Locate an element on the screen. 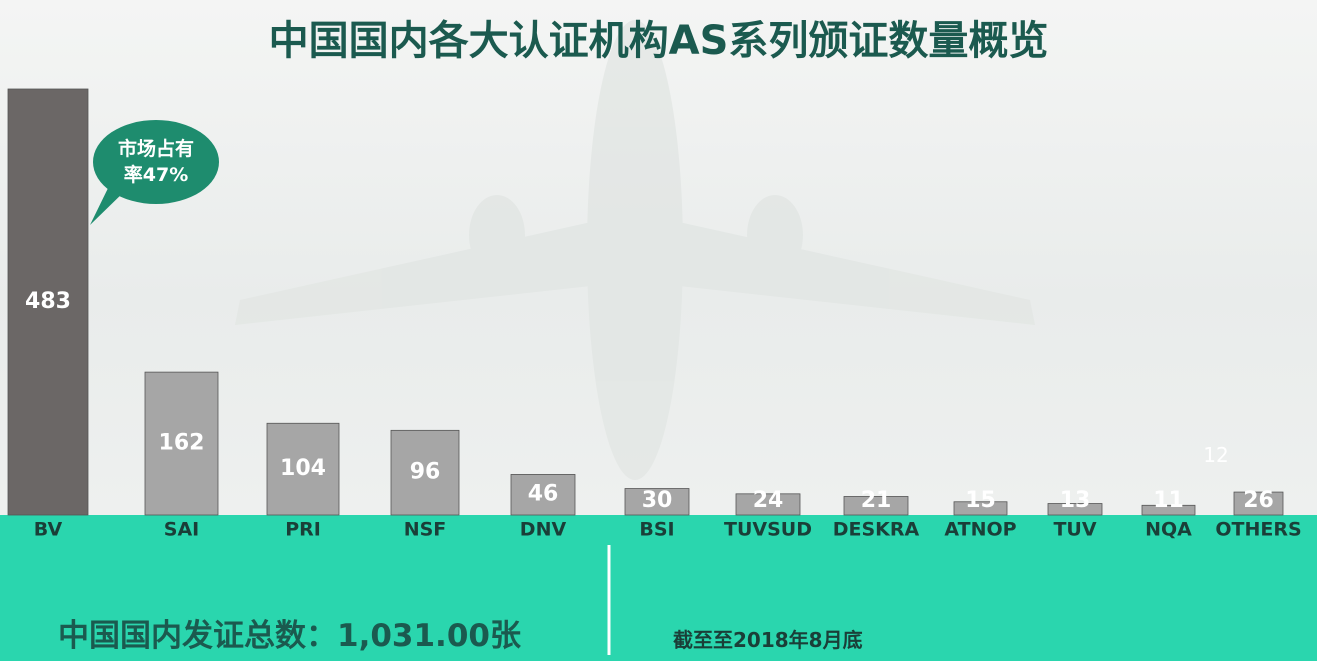 The height and width of the screenshot is (661, 1317). value-label: 21 is located at coordinates (876, 500).